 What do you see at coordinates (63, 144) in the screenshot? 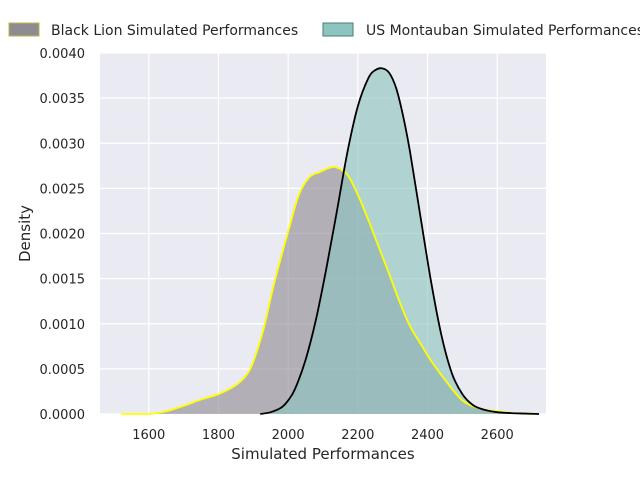
I see `y-tick-label: 0.0030` at bounding box center [63, 144].